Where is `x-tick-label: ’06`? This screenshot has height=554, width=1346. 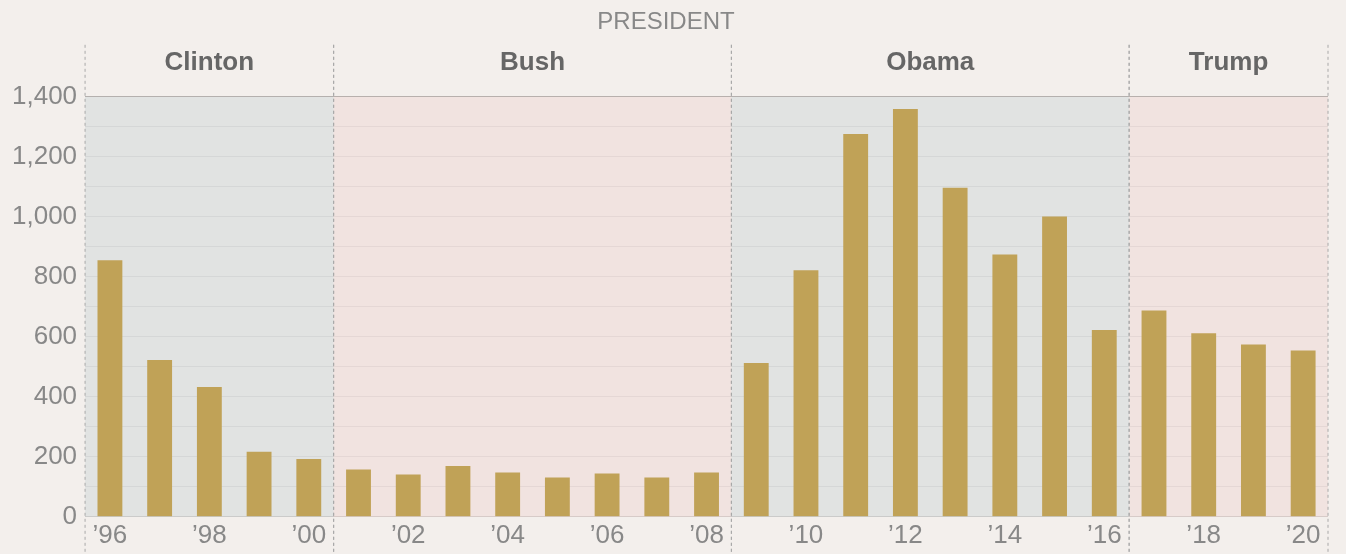 x-tick-label: ’06 is located at coordinates (607, 533).